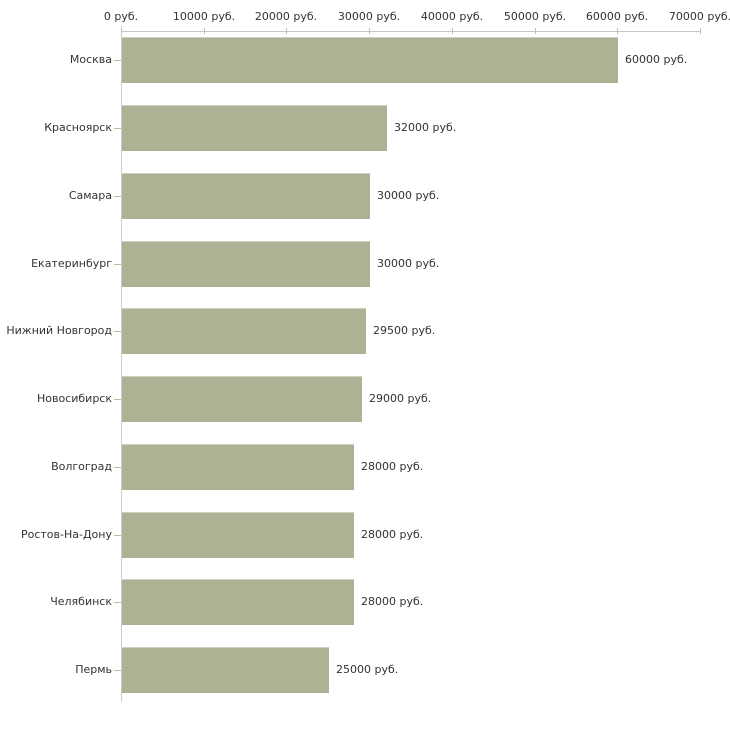  Describe the element at coordinates (367, 669) in the screenshot. I see `value-label: 25000 руб.` at that location.